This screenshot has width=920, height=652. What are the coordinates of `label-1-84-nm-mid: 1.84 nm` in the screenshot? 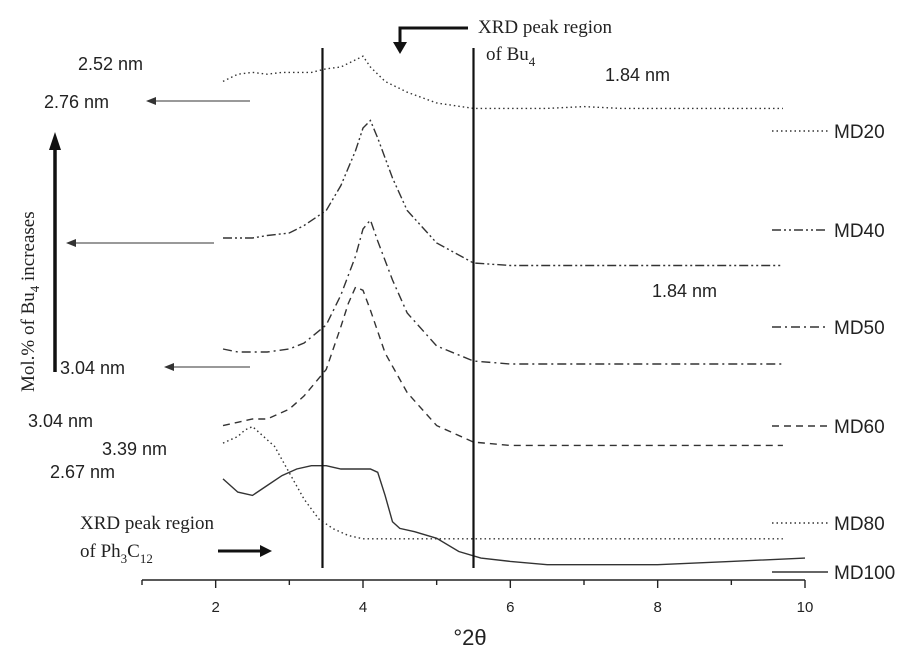 It's located at (684, 291).